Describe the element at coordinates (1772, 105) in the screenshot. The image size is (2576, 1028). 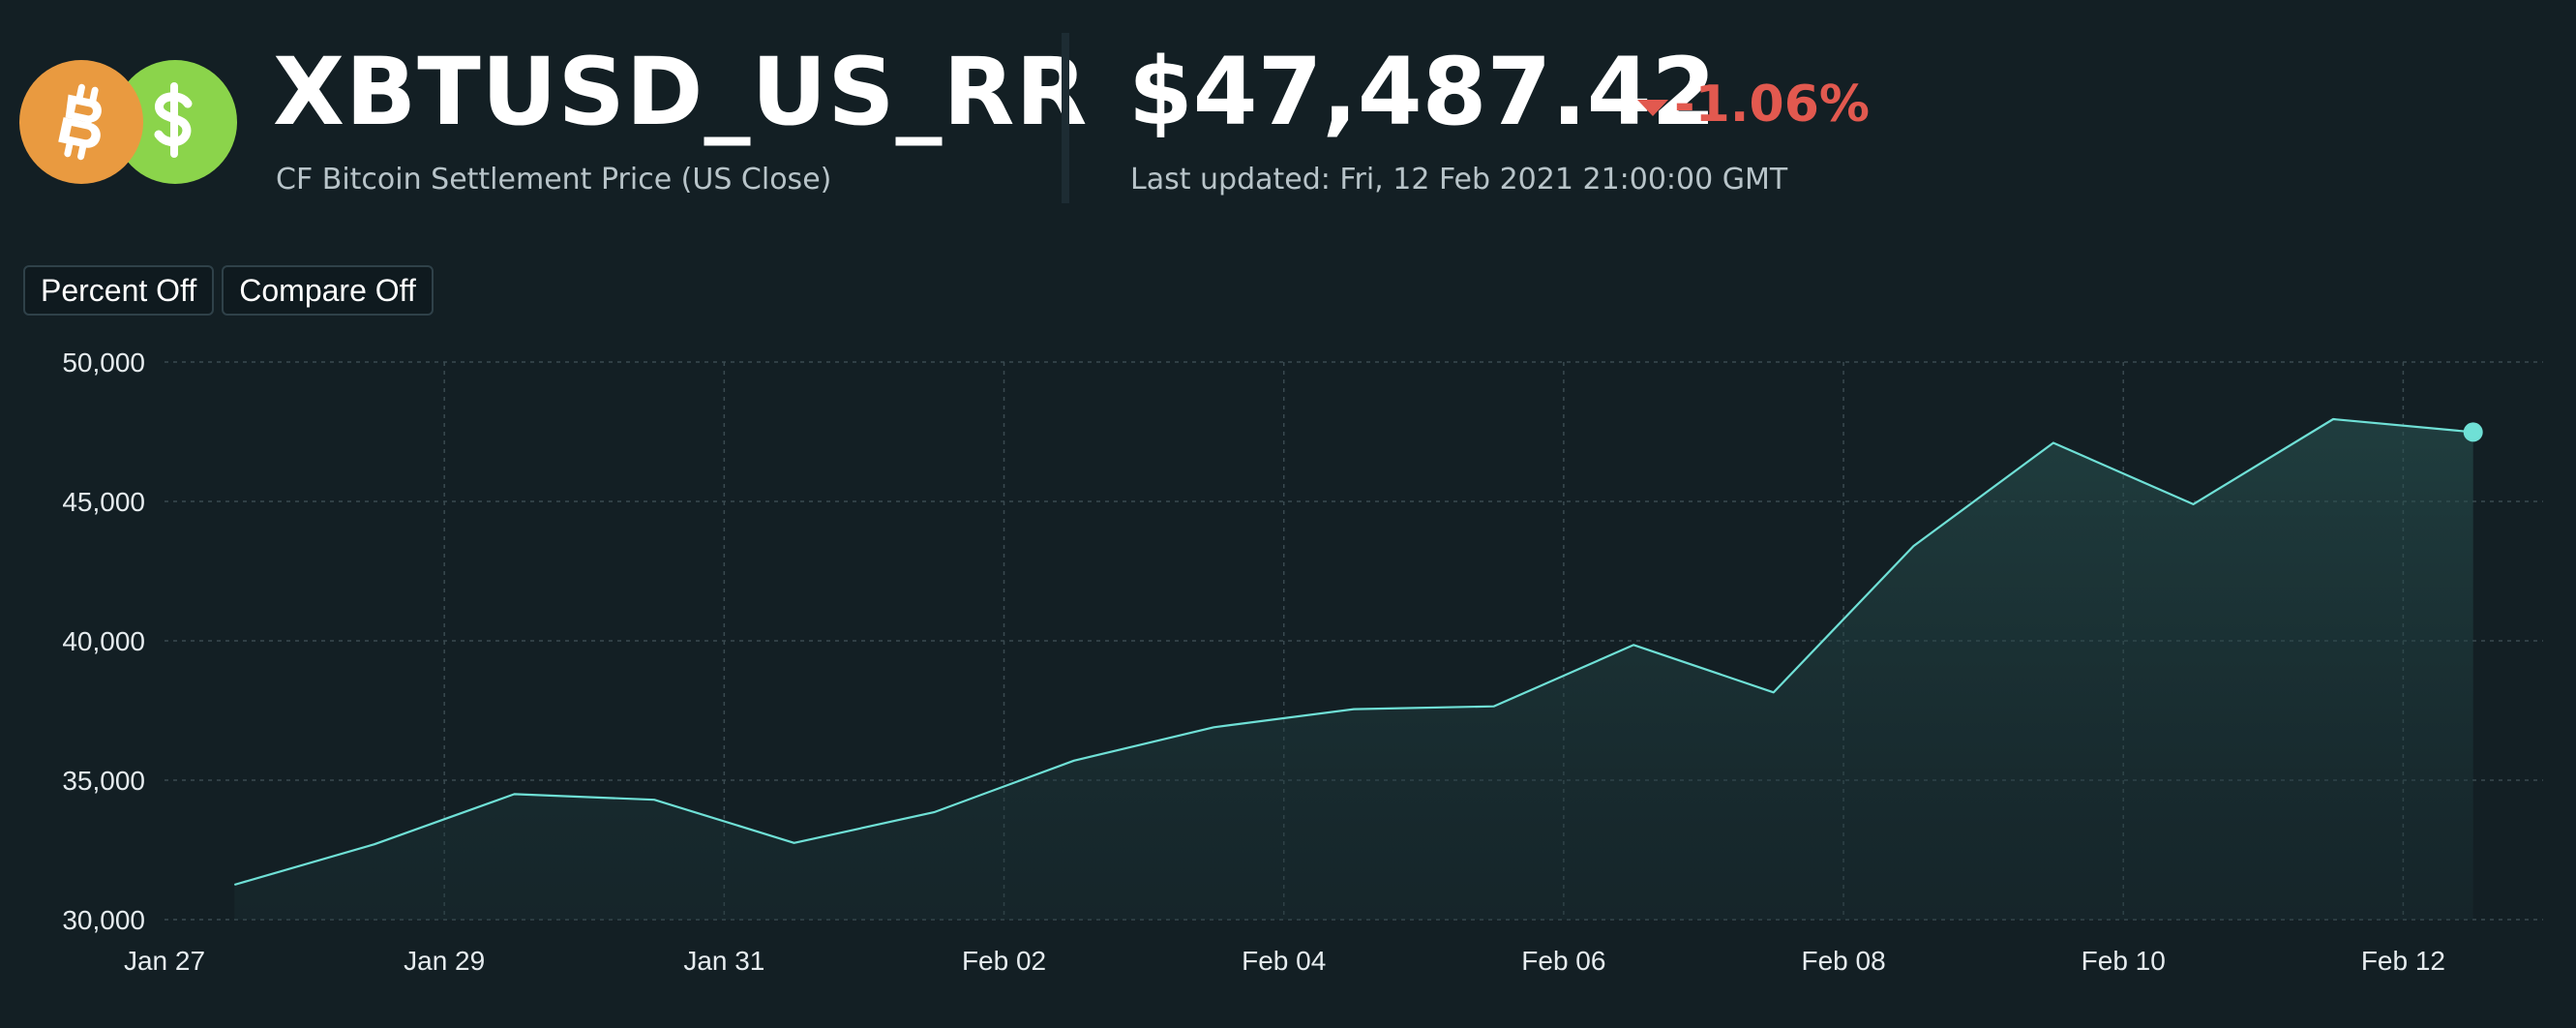
I see `price-change-percent: -1.06%` at that location.